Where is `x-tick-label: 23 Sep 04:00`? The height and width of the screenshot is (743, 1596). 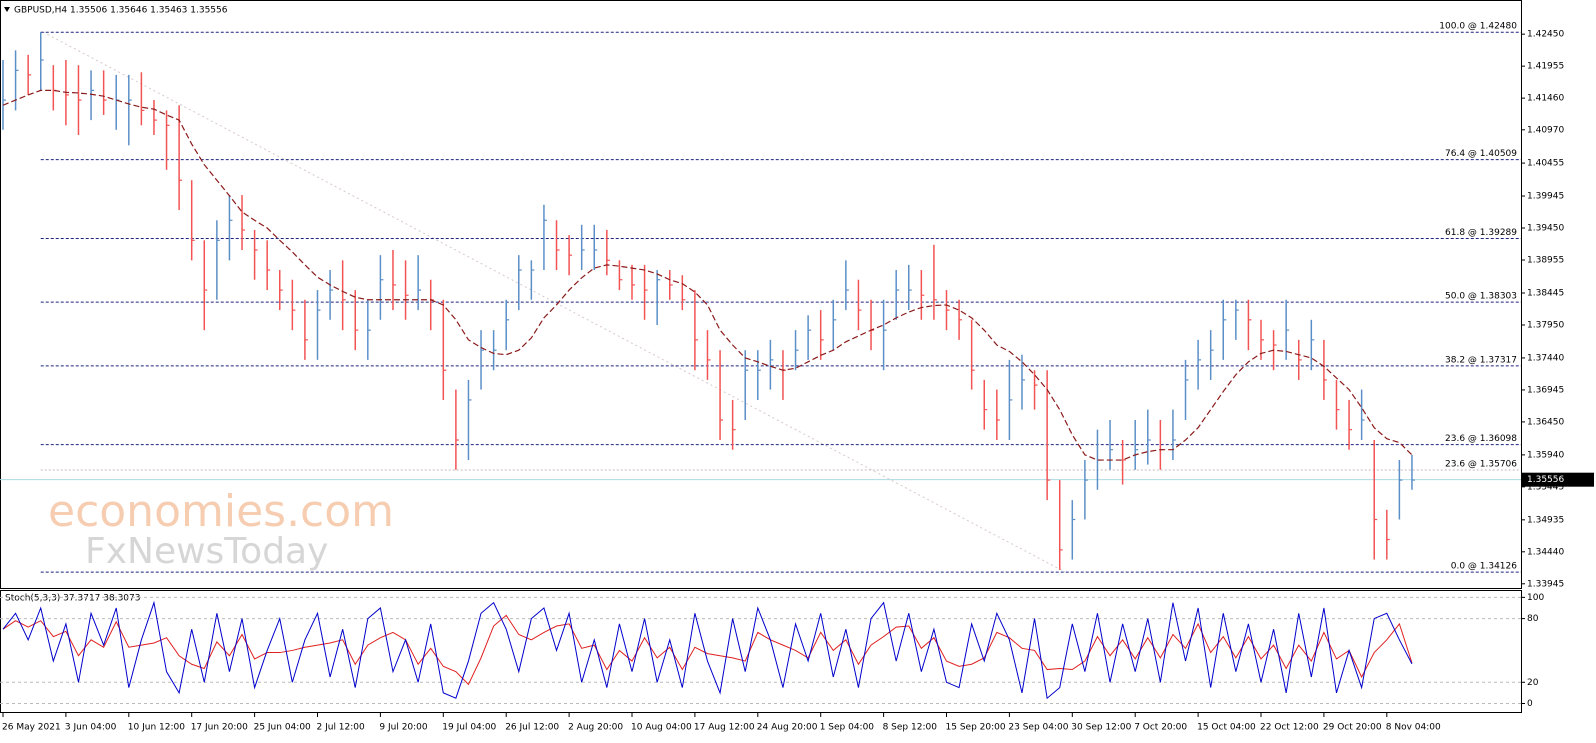
x-tick-label: 23 Sep 04:00 is located at coordinates (1038, 728).